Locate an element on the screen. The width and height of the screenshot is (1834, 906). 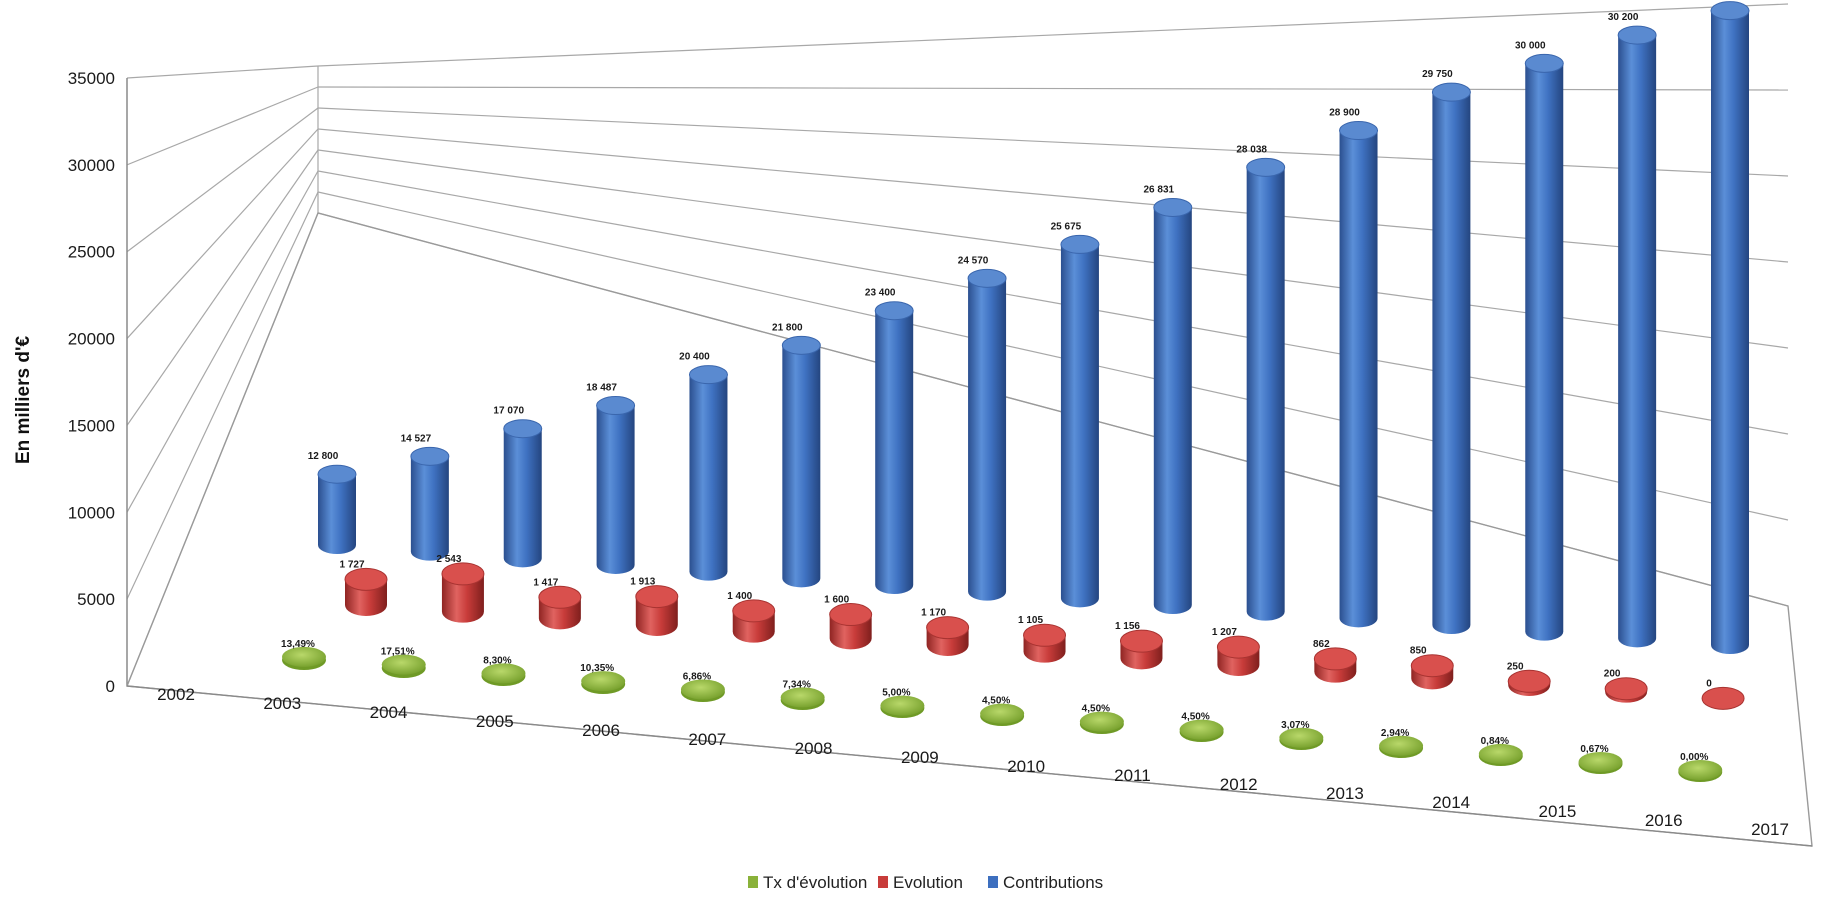
contributions-label-2009: 24 570 is located at coordinates (973, 260).